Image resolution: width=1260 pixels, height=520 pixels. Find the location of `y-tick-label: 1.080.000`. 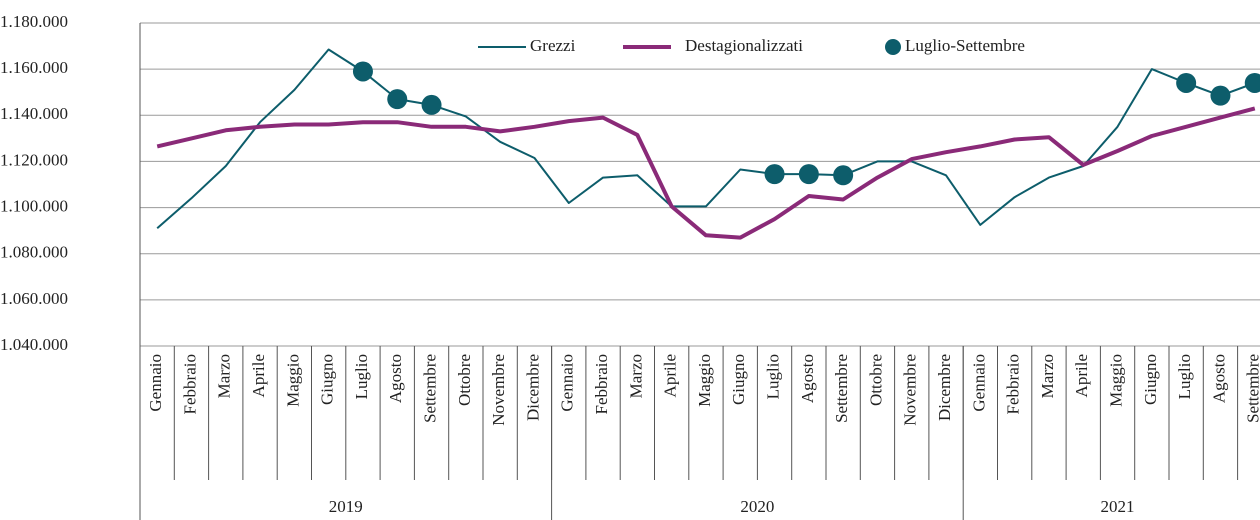

y-tick-label: 1.080.000 is located at coordinates (34, 252).